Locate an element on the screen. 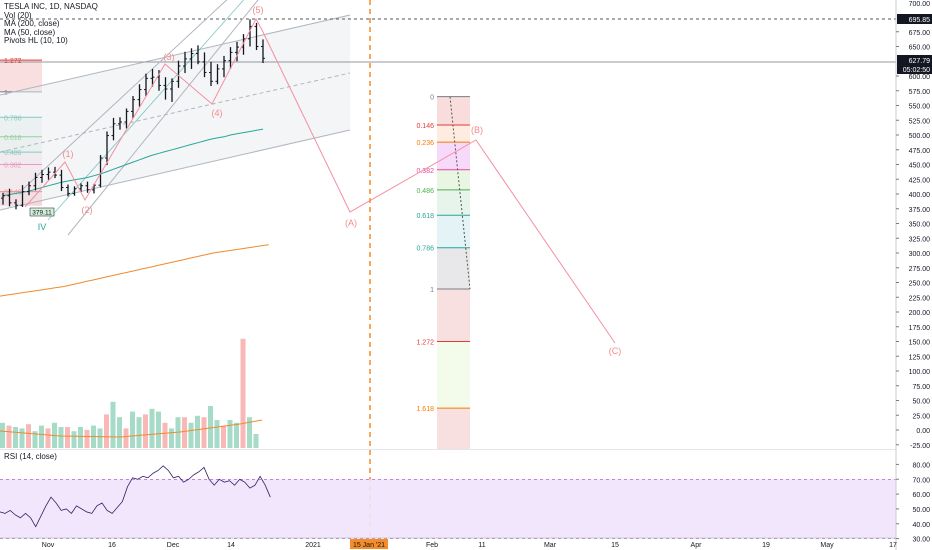 This screenshot has height=550, width=932. time-highlight-label: 15 Jan '21 is located at coordinates (369, 545).